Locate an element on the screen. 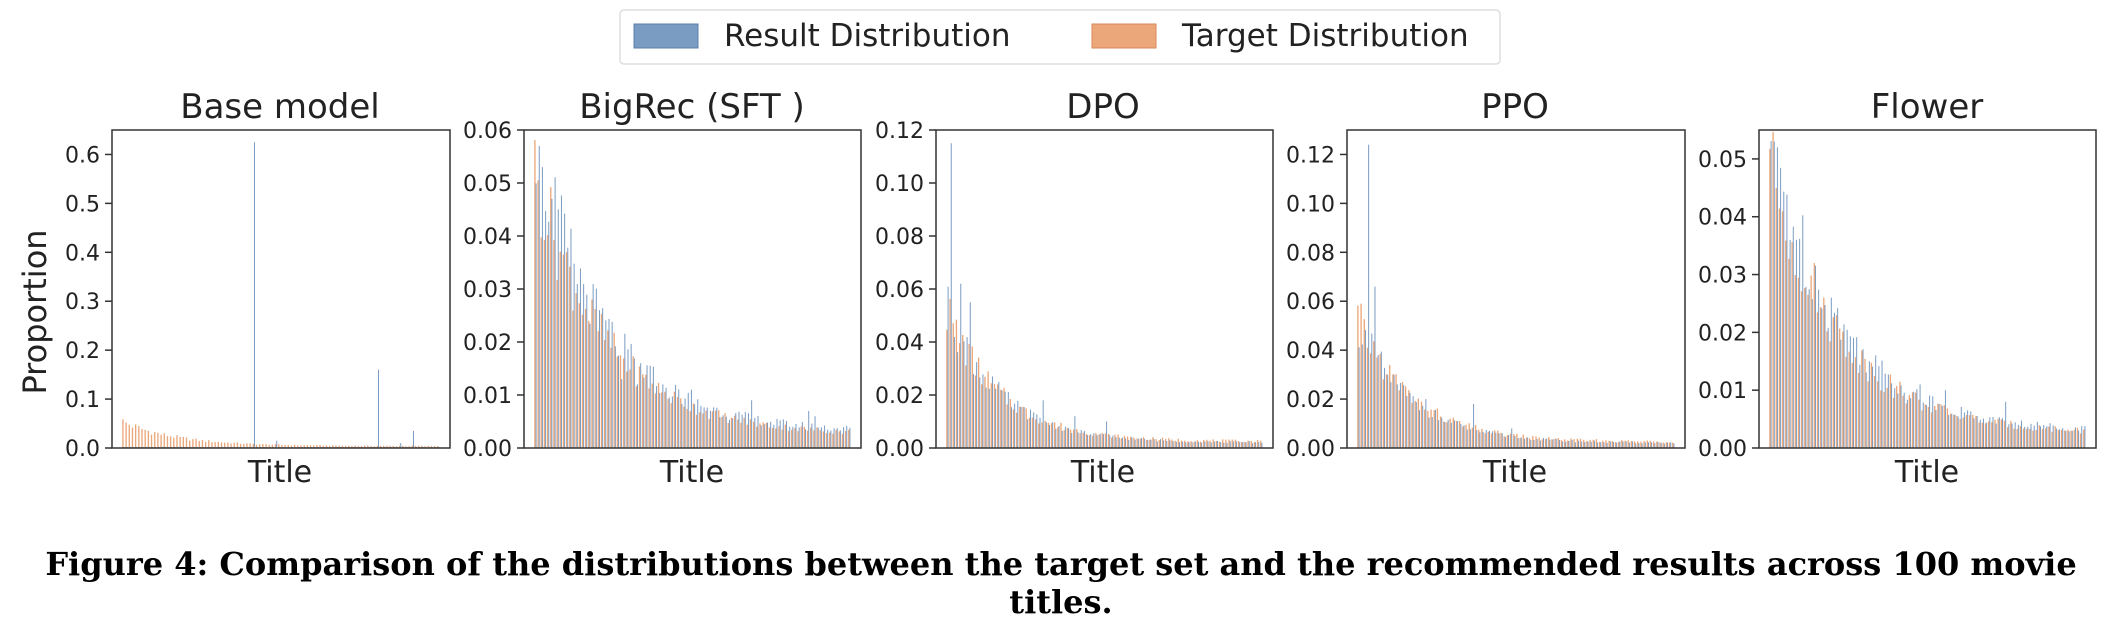 This screenshot has width=2122, height=621. y-tick-label: 0.0 is located at coordinates (82, 449).